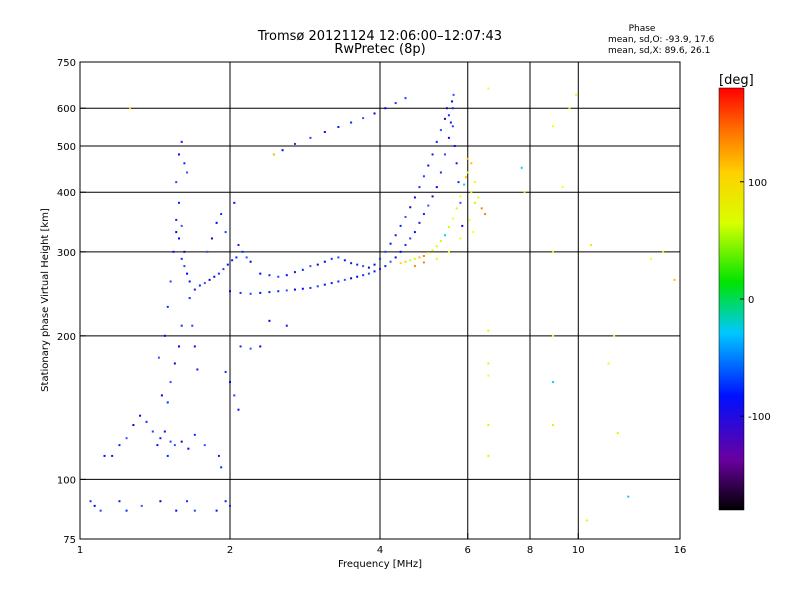  Describe the element at coordinates (66, 63) in the screenshot. I see `y-tick-label: 750` at that location.